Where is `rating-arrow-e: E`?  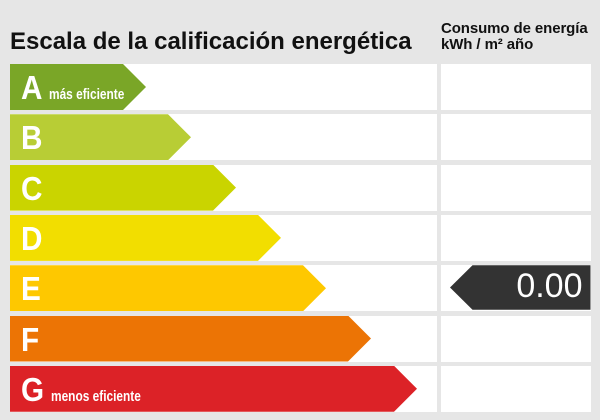 rating-arrow-e: E is located at coordinates (168, 288).